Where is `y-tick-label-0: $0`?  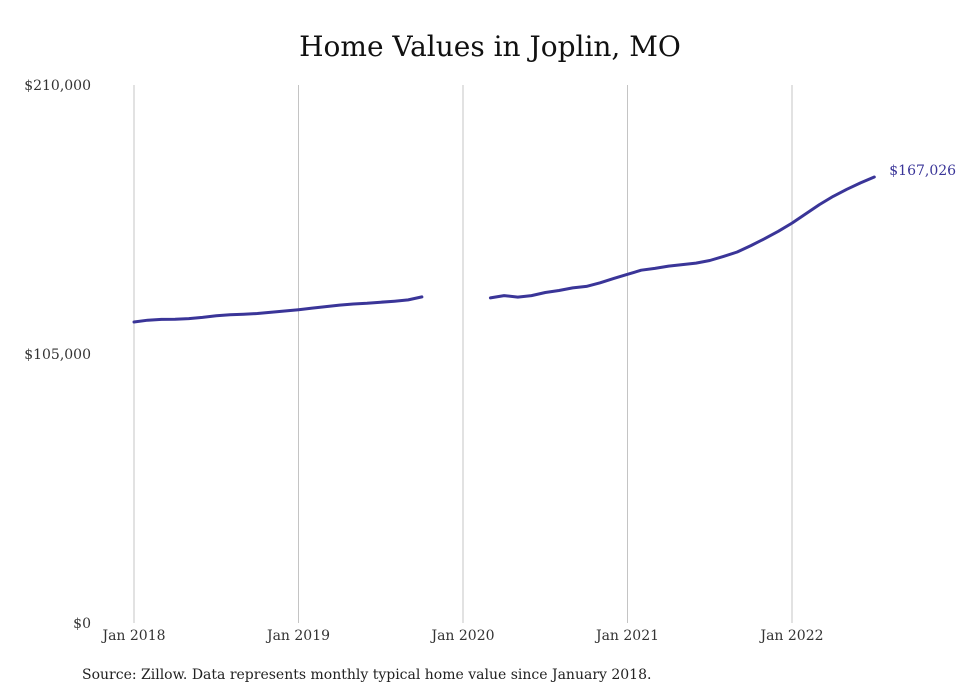 y-tick-label-0: $0 is located at coordinates (82, 624).